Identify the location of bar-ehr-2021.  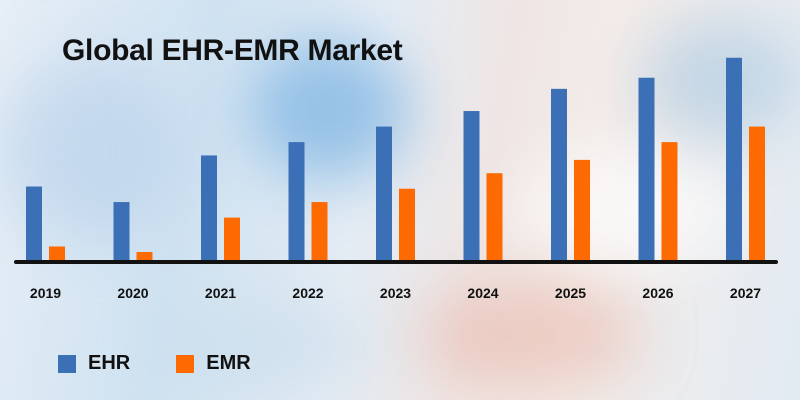
(209, 208).